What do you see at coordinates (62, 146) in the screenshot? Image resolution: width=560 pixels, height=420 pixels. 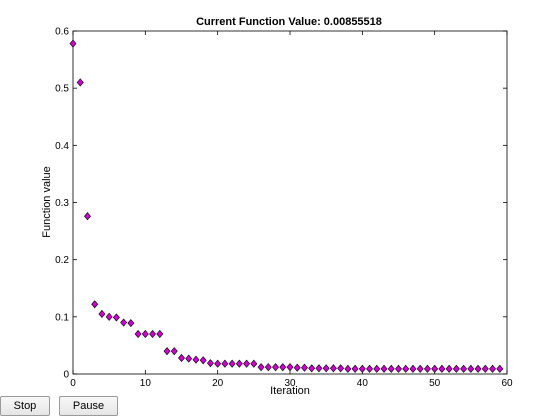 I see `y-tick-label: 0.4` at bounding box center [62, 146].